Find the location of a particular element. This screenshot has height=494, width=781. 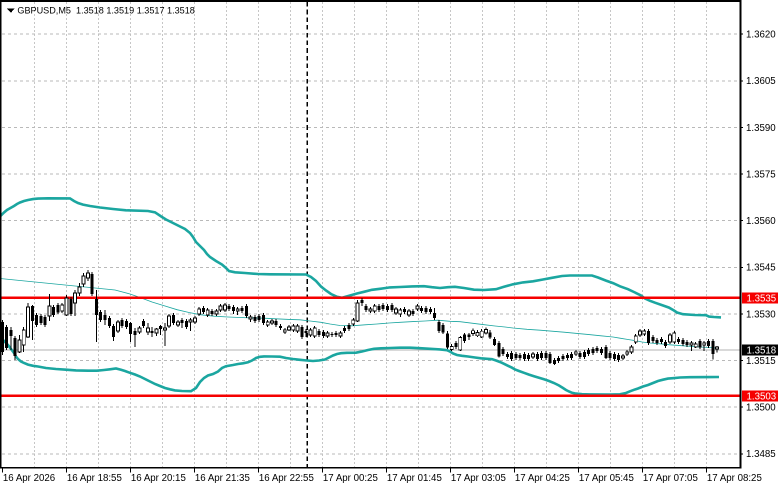

svg-text: 1.3530 is located at coordinates (761, 314).